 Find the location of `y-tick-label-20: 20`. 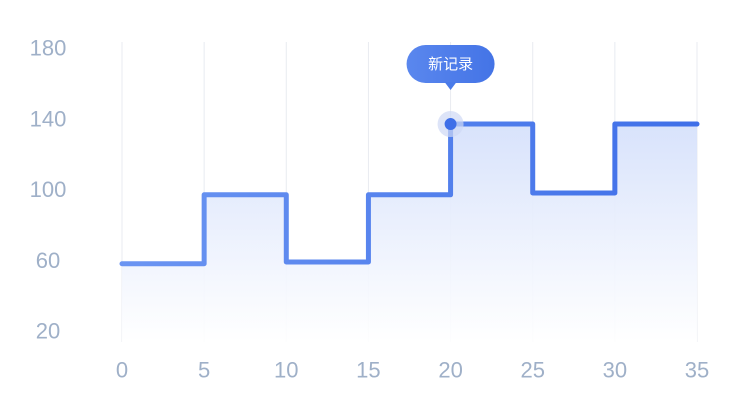

y-tick-label-20: 20 is located at coordinates (48, 331).